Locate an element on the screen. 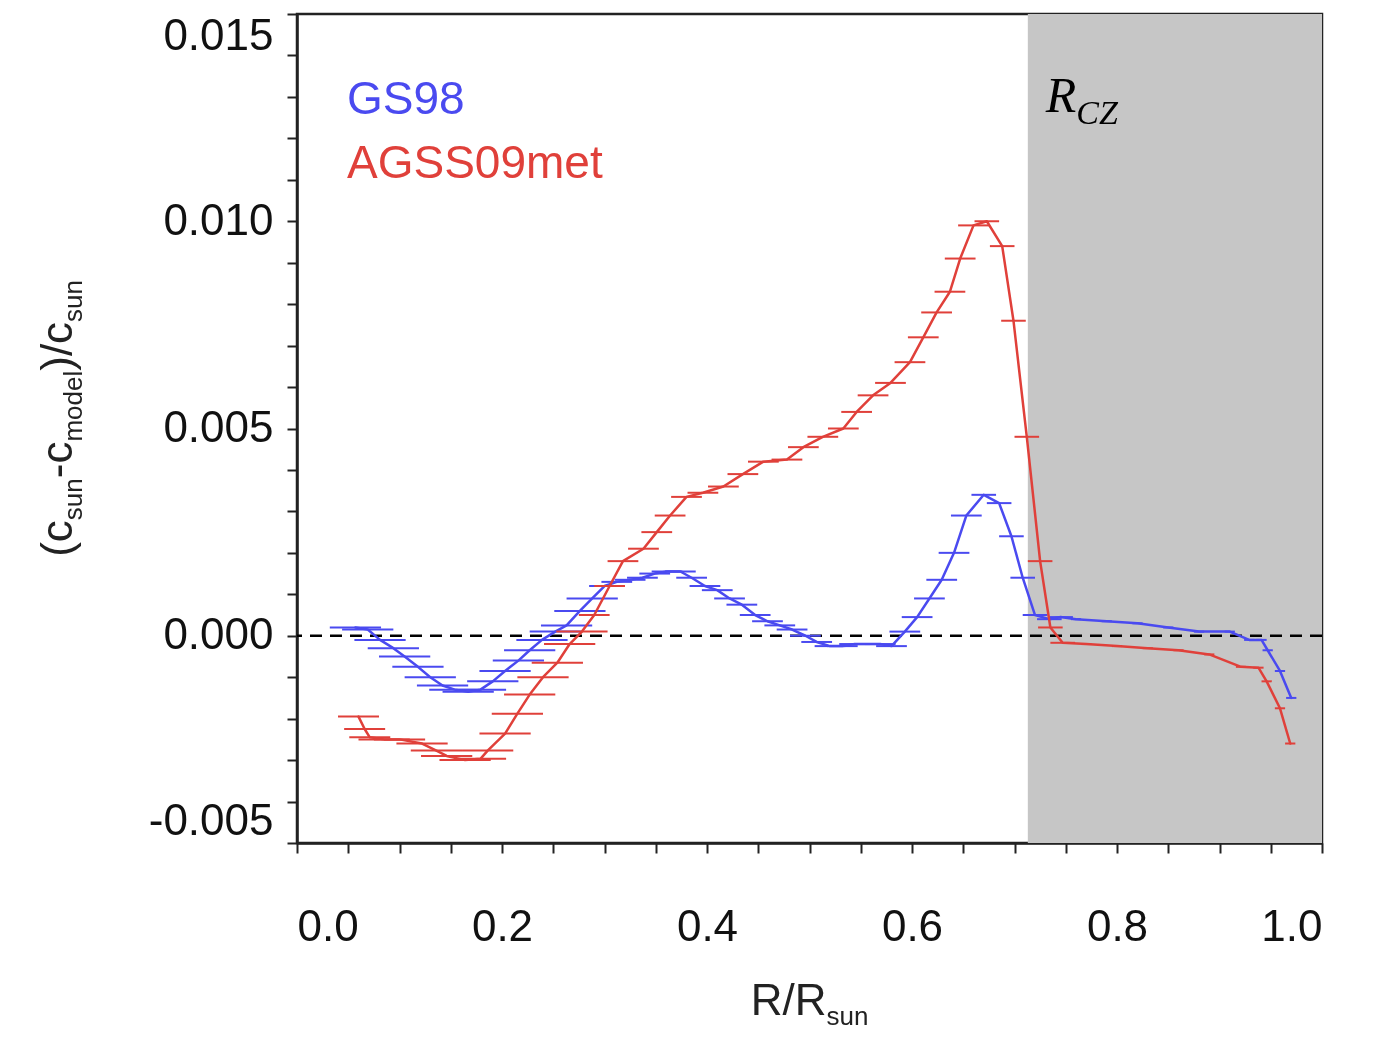 This screenshot has width=1378, height=1057. x-tick-label: 1.0 is located at coordinates (1292, 925).